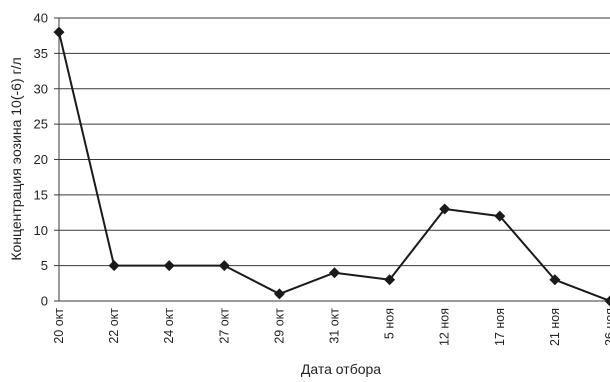 The width and height of the screenshot is (610, 382). What do you see at coordinates (279, 326) in the screenshot?
I see `x-tick-label: 29 окт` at bounding box center [279, 326].